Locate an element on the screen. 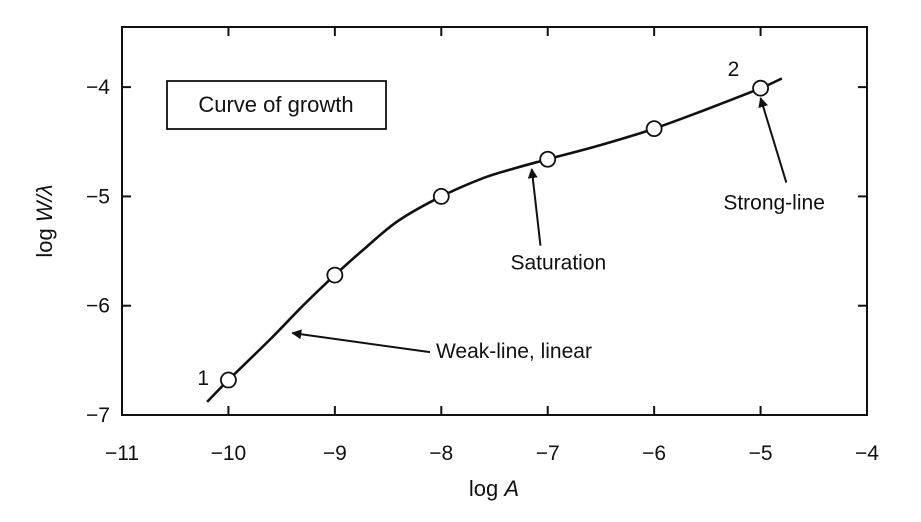 This screenshot has width=921, height=522. y-axis-title-prefix: log is located at coordinates (44, 239).